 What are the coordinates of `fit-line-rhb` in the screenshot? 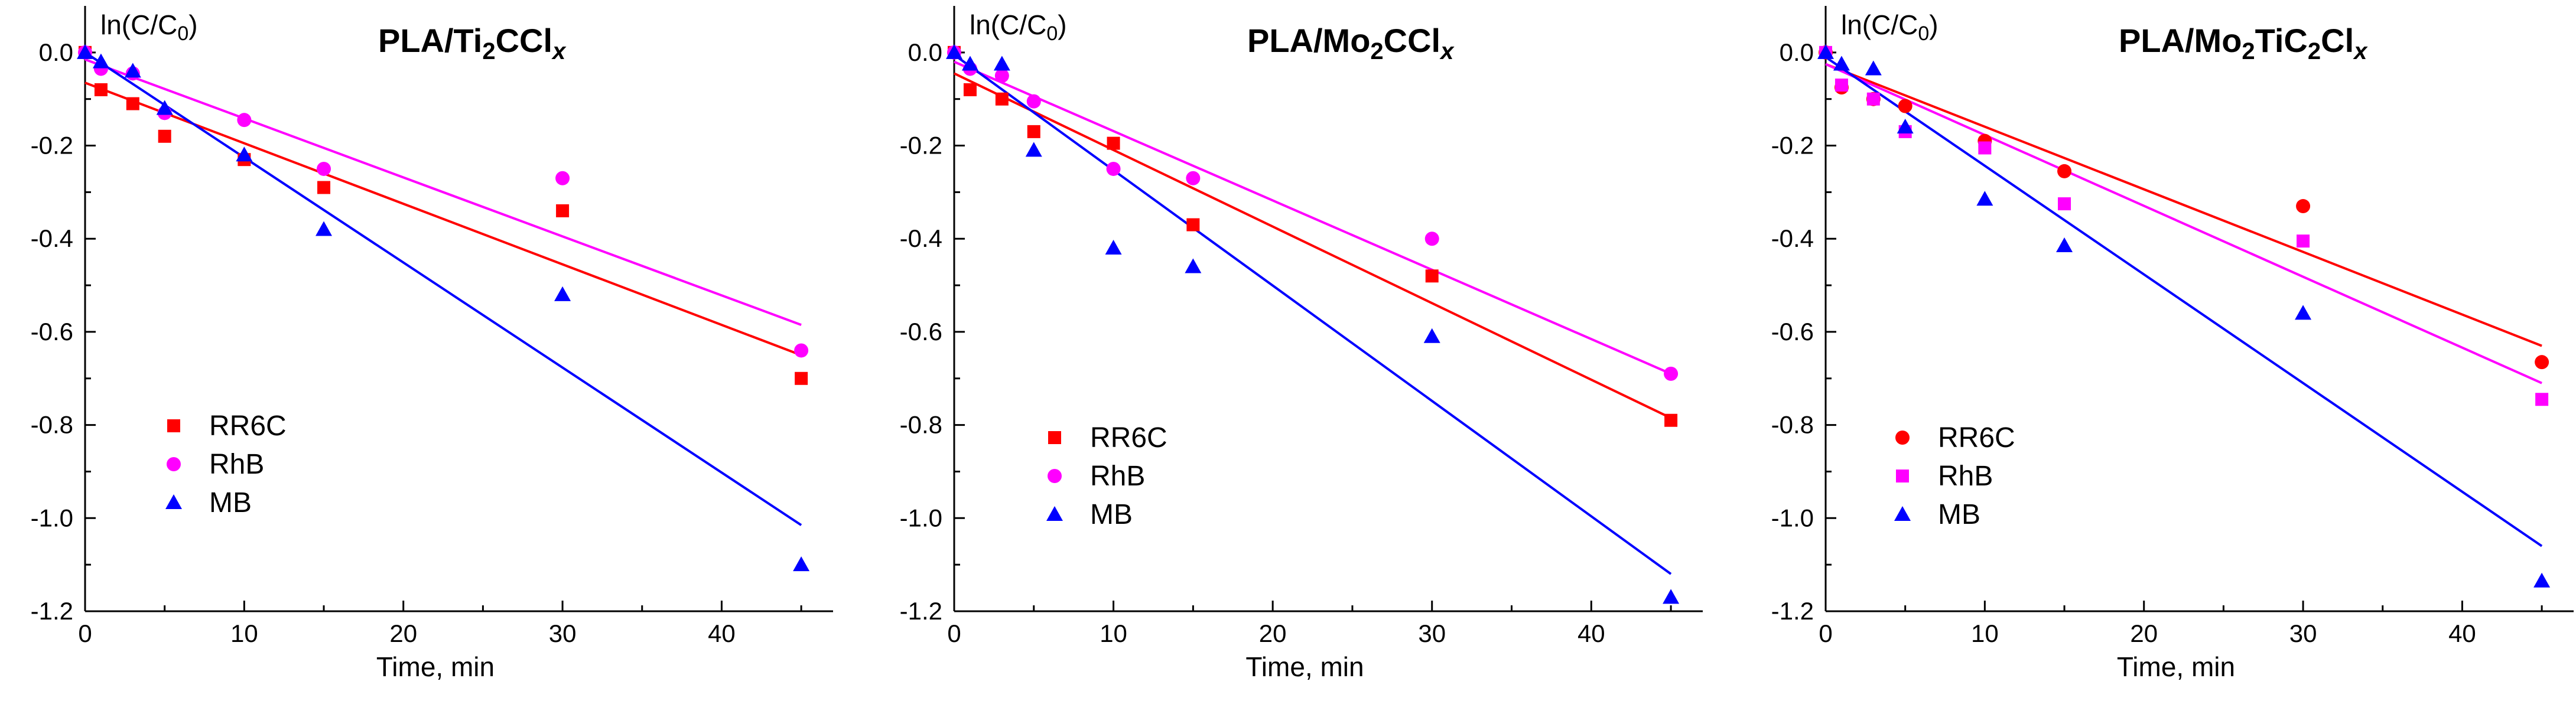 It's located at (443, 192).